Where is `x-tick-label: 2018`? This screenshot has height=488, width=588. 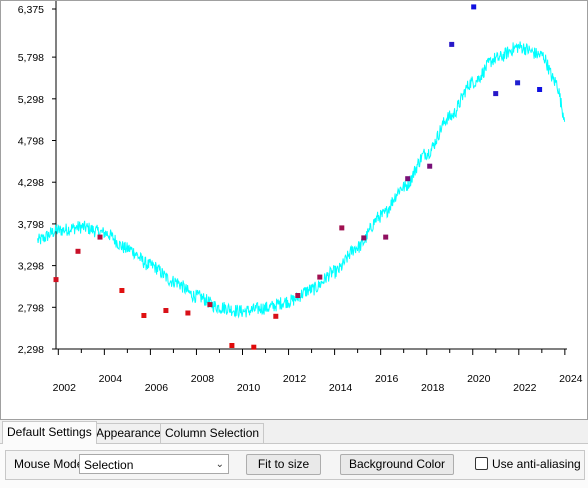
x-tick-label: 2018 is located at coordinates (433, 388).